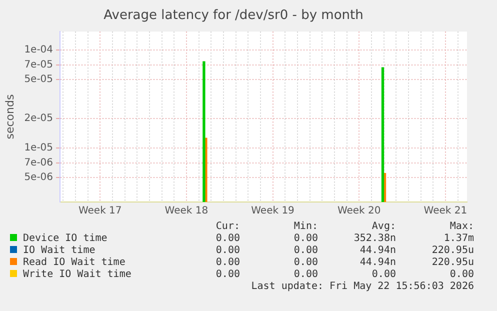 This screenshot has height=311, width=497. What do you see at coordinates (272, 211) in the screenshot?
I see `x-tick-label: Week 19` at bounding box center [272, 211].